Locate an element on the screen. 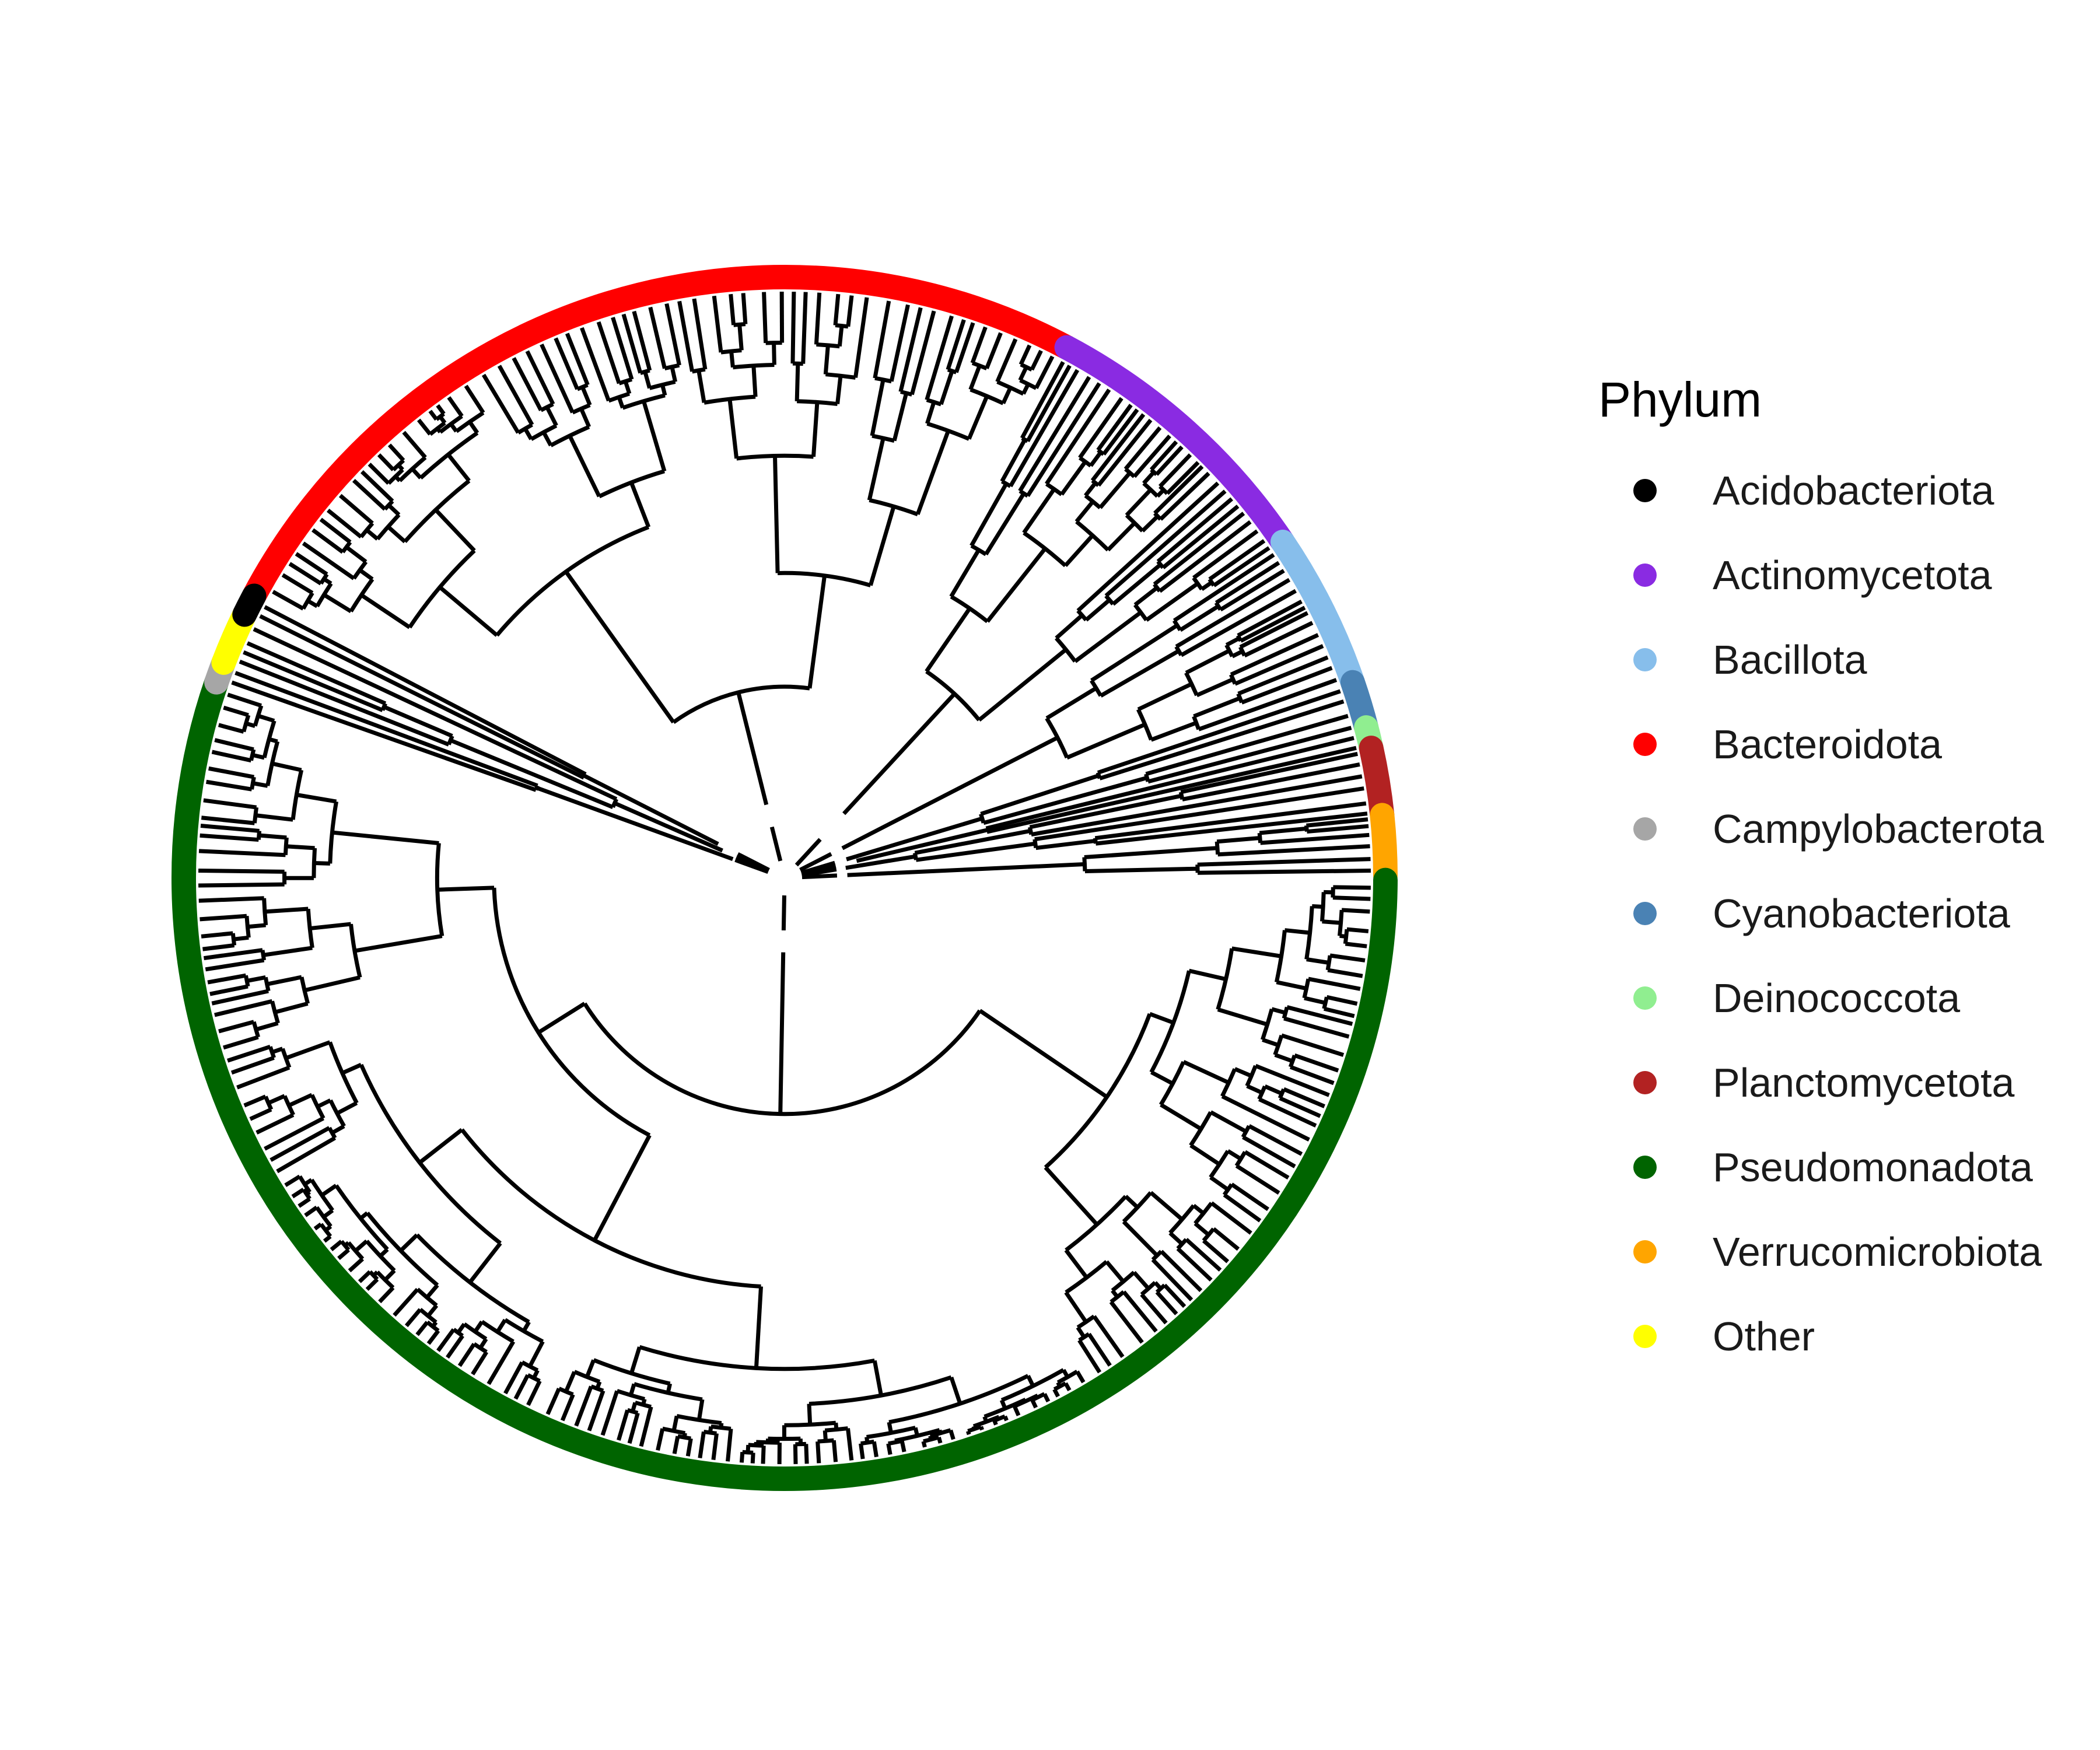 This screenshot has width=2100, height=1750. legend-item-campylobacterota: Campylobacterota is located at coordinates (1838, 828).